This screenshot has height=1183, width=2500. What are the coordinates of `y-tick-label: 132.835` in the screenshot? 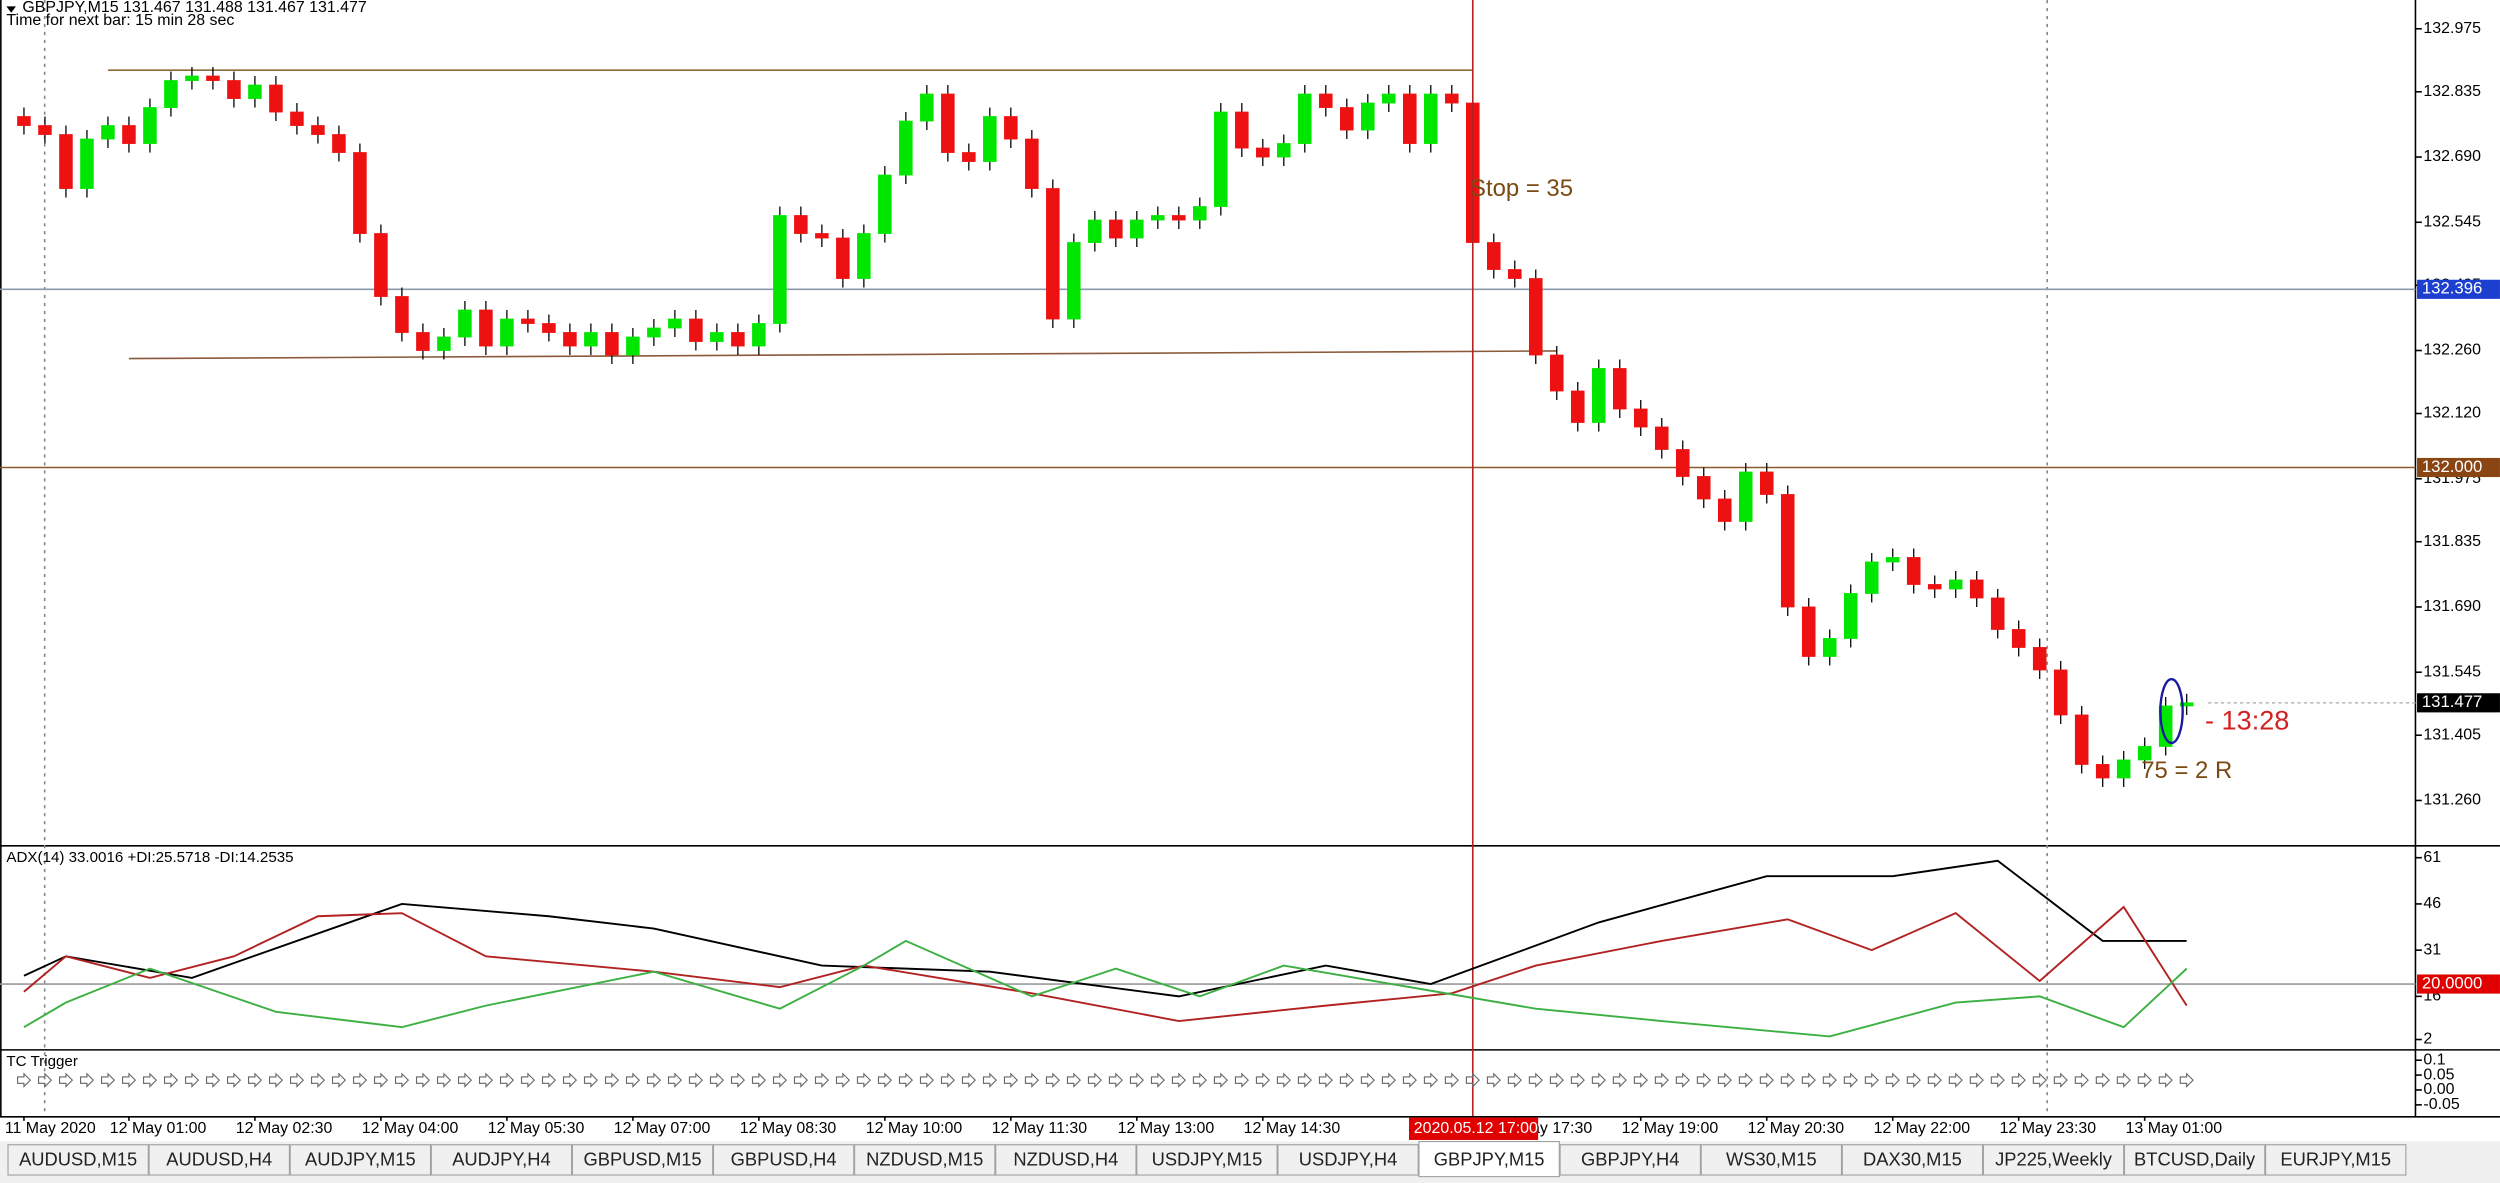 It's located at (2452, 91).